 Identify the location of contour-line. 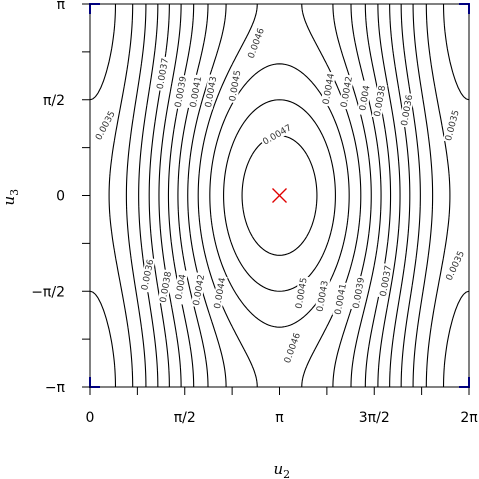
(279, 195).